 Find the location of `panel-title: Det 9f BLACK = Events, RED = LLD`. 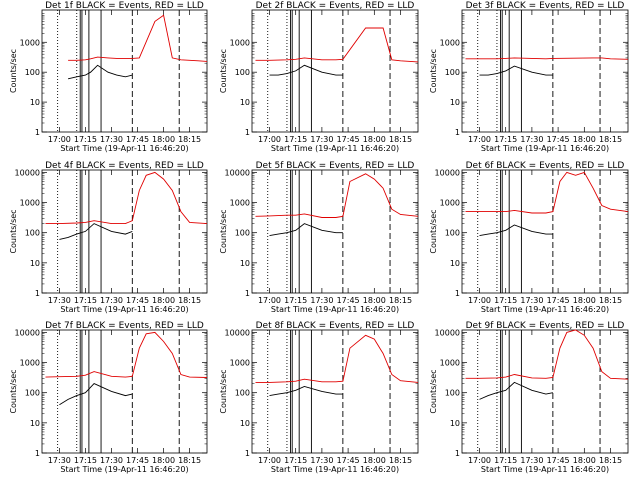

panel-title: Det 9f BLACK = Events, RED = LLD is located at coordinates (545, 326).